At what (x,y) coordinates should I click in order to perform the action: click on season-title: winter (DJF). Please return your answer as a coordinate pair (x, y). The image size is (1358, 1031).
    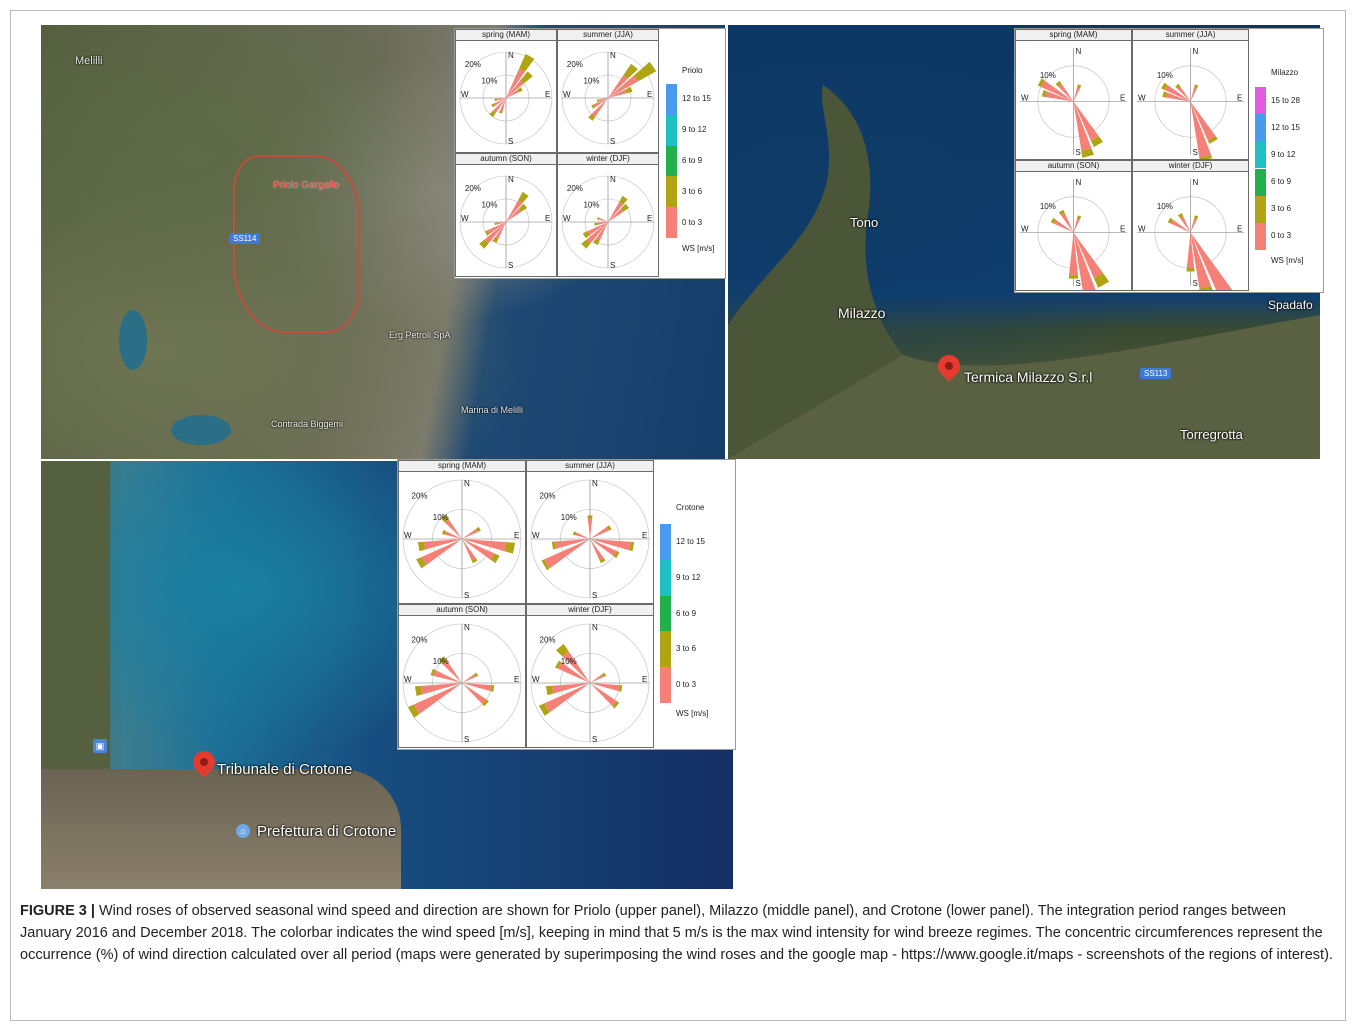
    Looking at the image, I should click on (590, 610).